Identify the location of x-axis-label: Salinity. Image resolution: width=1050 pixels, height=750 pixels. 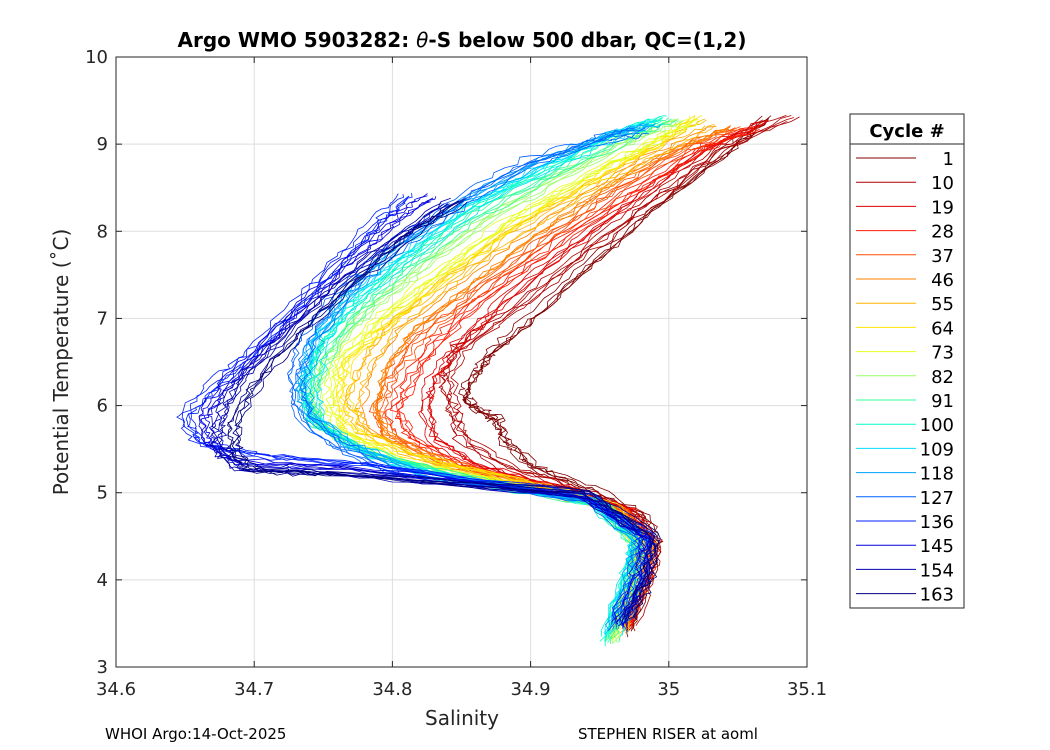
(462, 718).